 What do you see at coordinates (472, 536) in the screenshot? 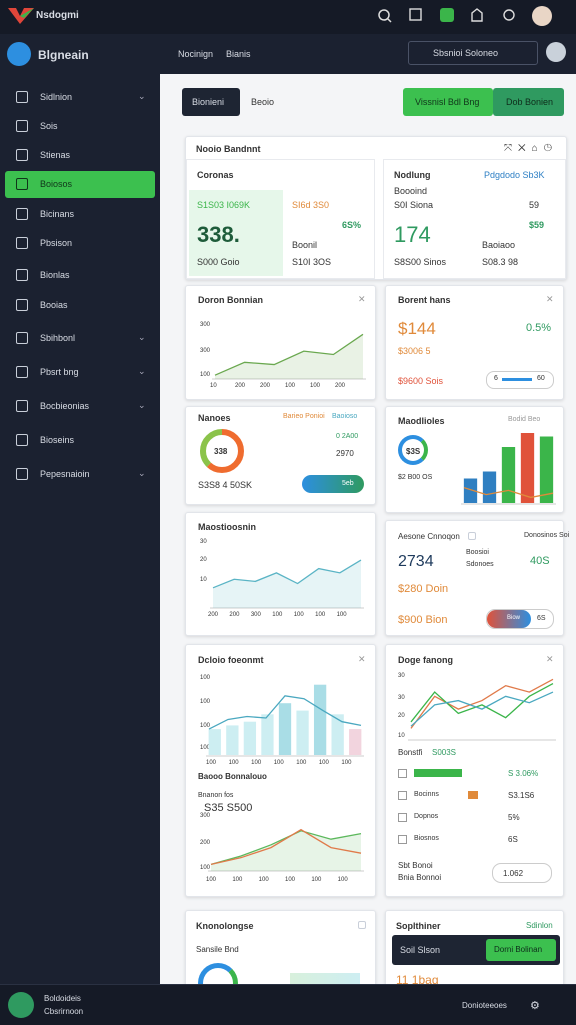
I see `icon` at bounding box center [472, 536].